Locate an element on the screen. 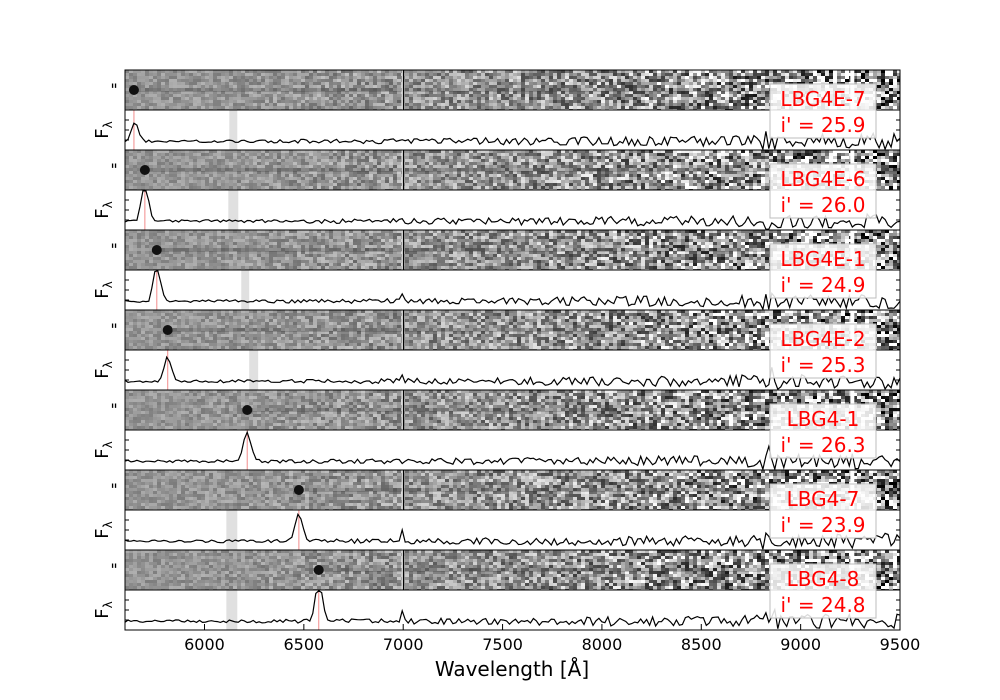 This screenshot has width=1000, height=700. object-name: LBG4-8 is located at coordinates (823, 579).